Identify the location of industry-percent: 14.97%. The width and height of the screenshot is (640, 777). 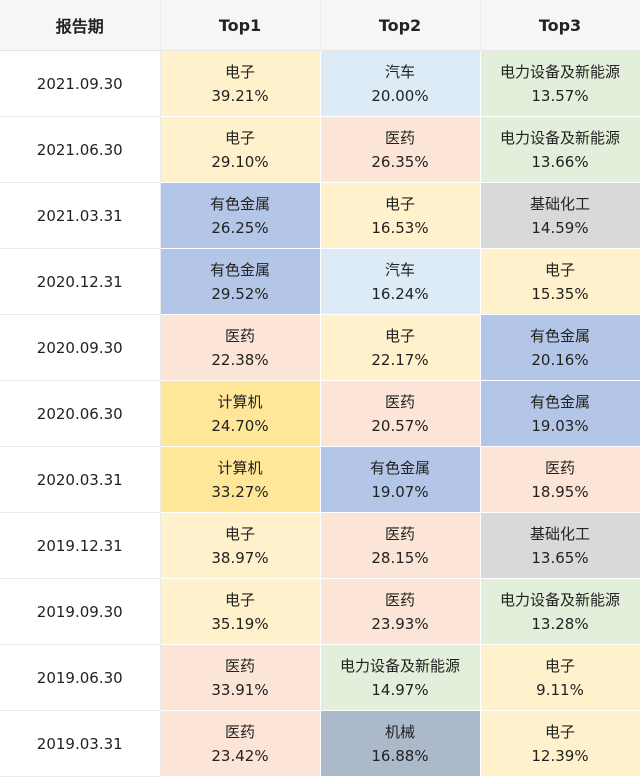
(400, 689).